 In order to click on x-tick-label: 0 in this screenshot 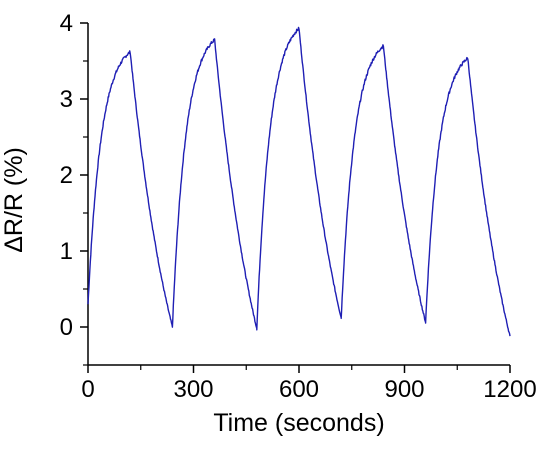, I will do `click(87, 389)`.